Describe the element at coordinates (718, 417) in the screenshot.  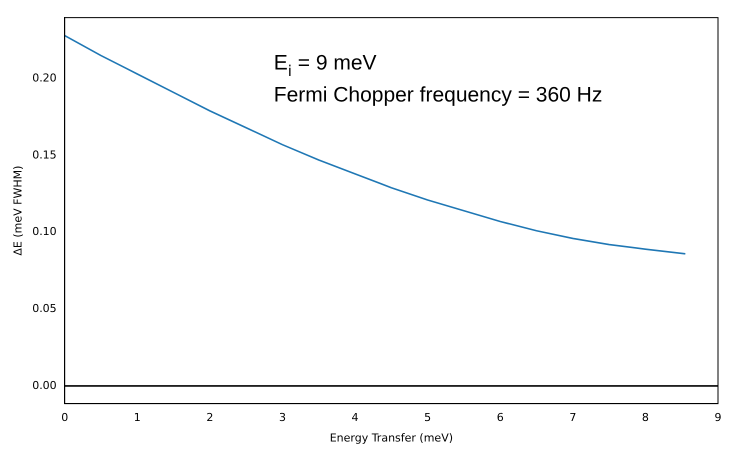
I see `x-tick-label: 9` at that location.